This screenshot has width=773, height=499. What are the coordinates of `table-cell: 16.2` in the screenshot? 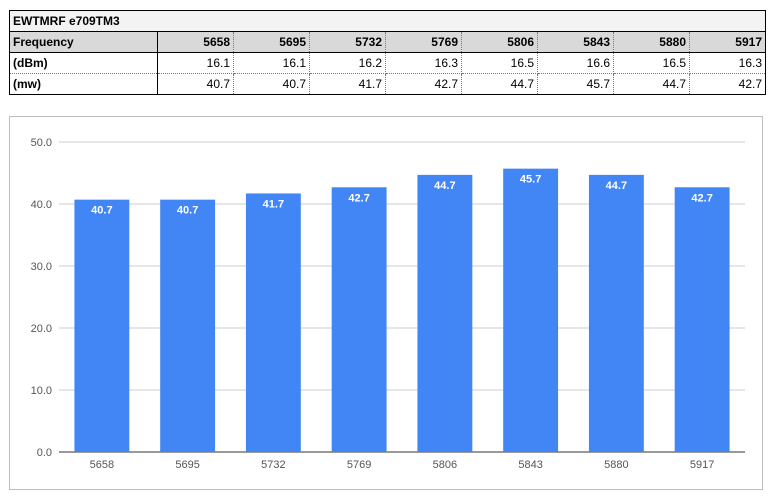 It's located at (347, 63).